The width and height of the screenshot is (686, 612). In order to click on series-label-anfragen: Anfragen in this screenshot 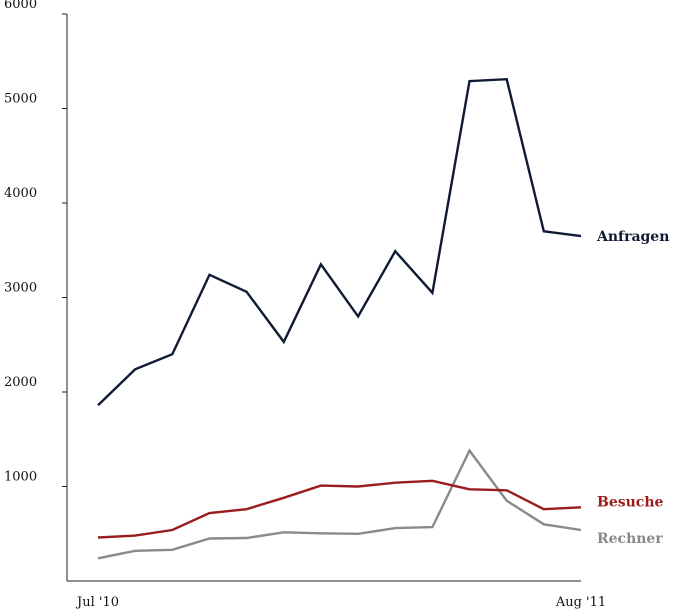, I will do `click(632, 237)`.